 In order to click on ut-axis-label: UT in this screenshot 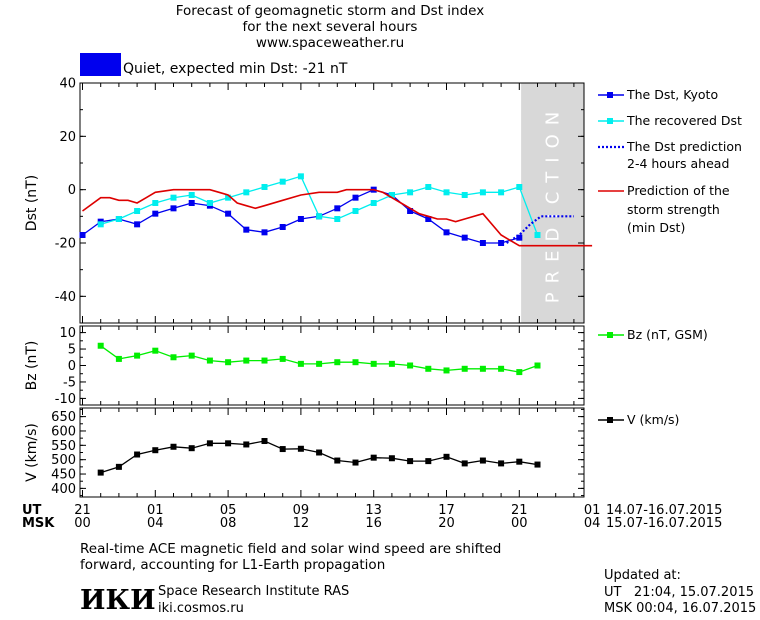, I will do `click(32, 510)`.